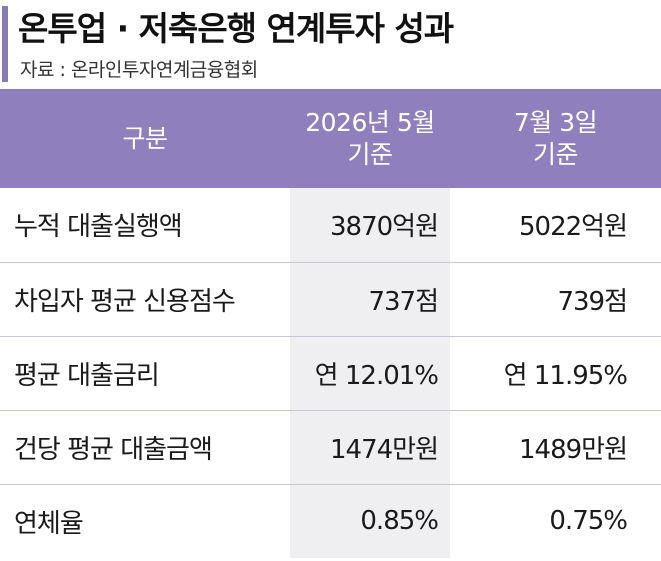 The width and height of the screenshot is (661, 561). Describe the element at coordinates (370, 123) in the screenshot. I see `header-may-2026-date: 2026년 5월` at that location.